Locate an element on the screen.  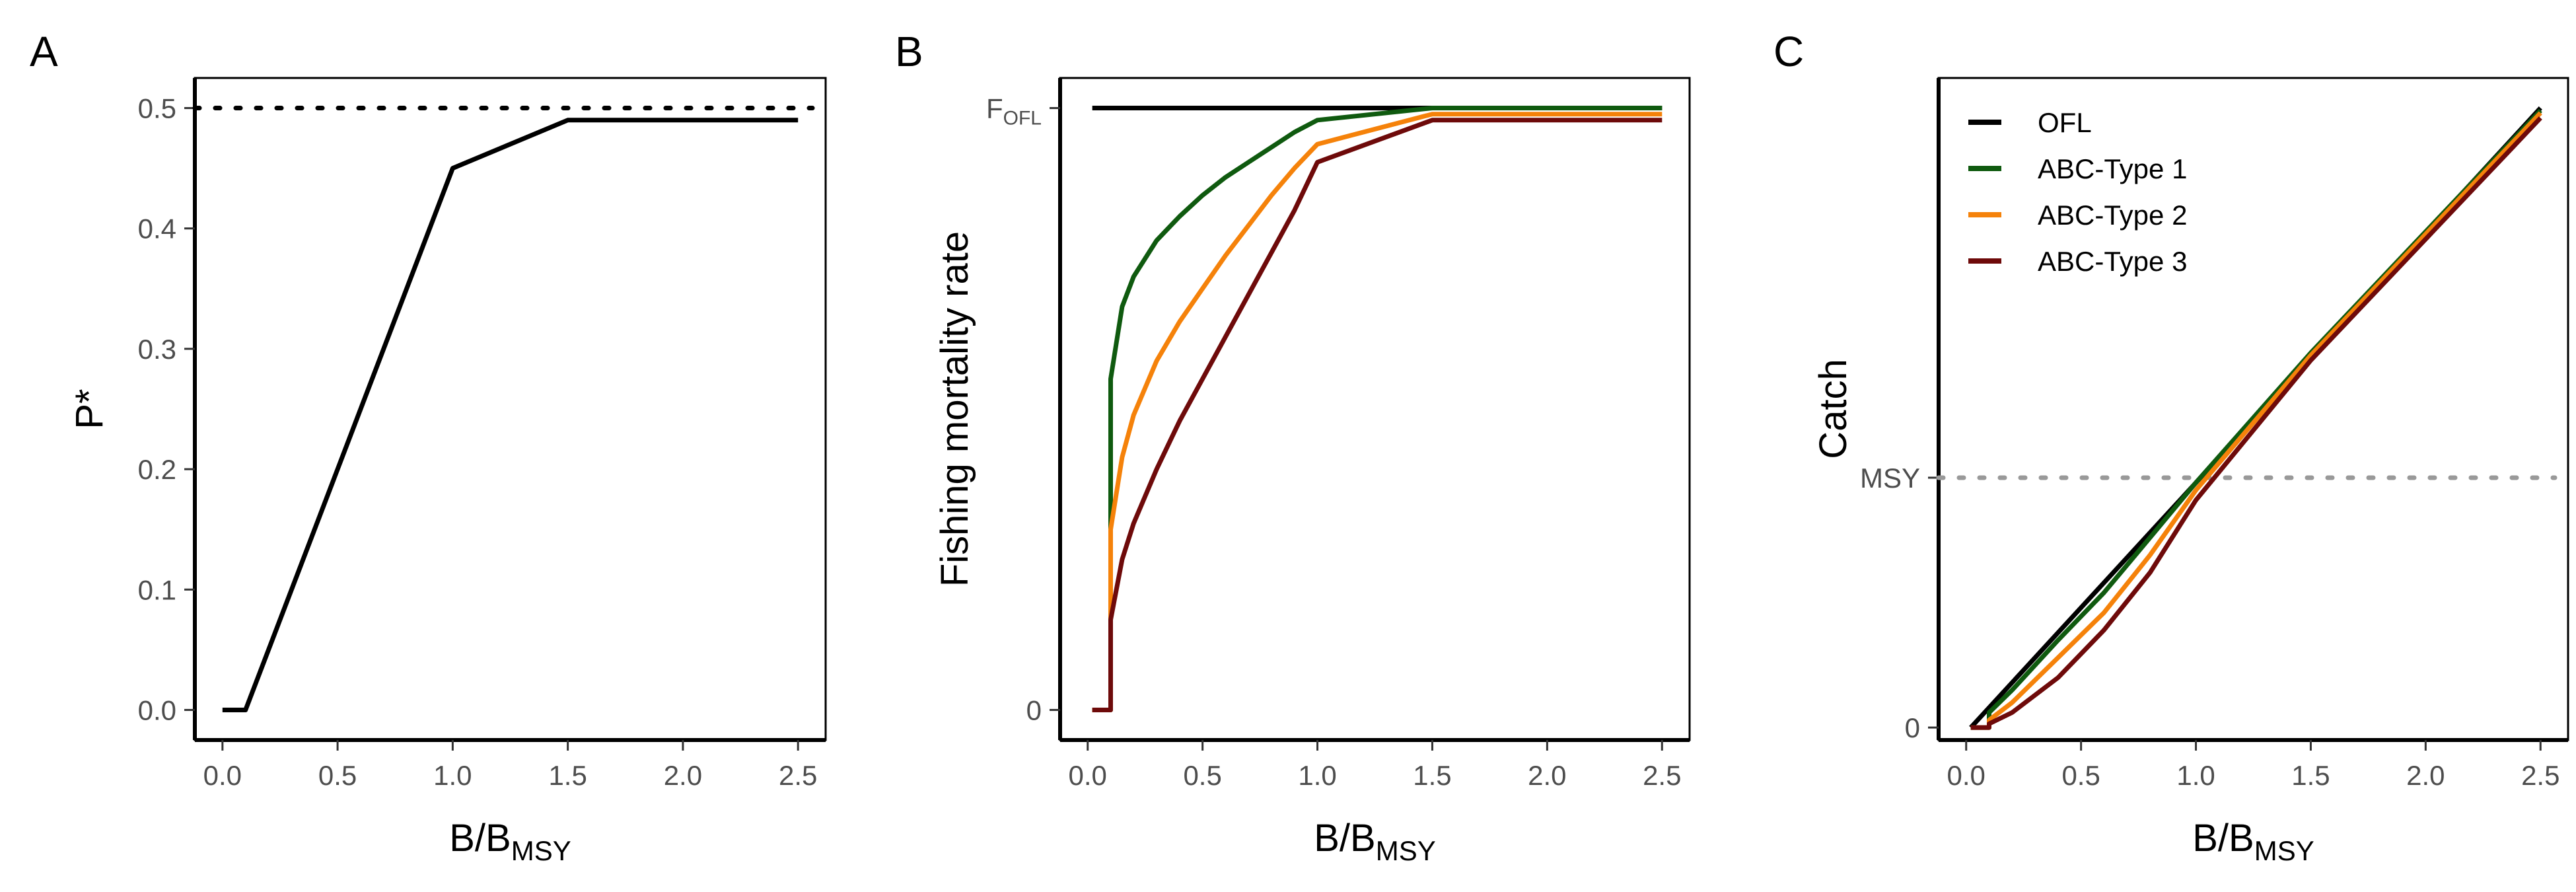
legend: OFL ABC-Type 1 ABC-Type 2 ABC-Type 3 is located at coordinates (2078, 192).